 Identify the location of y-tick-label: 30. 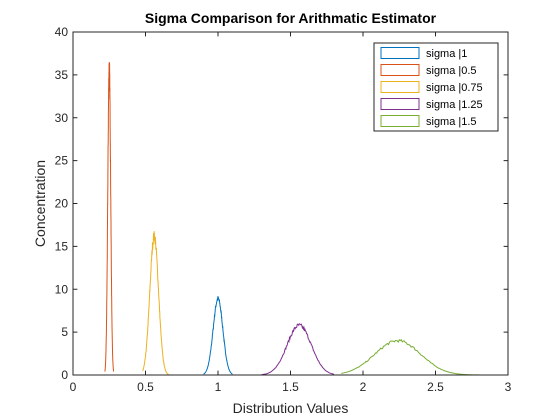
(62, 118).